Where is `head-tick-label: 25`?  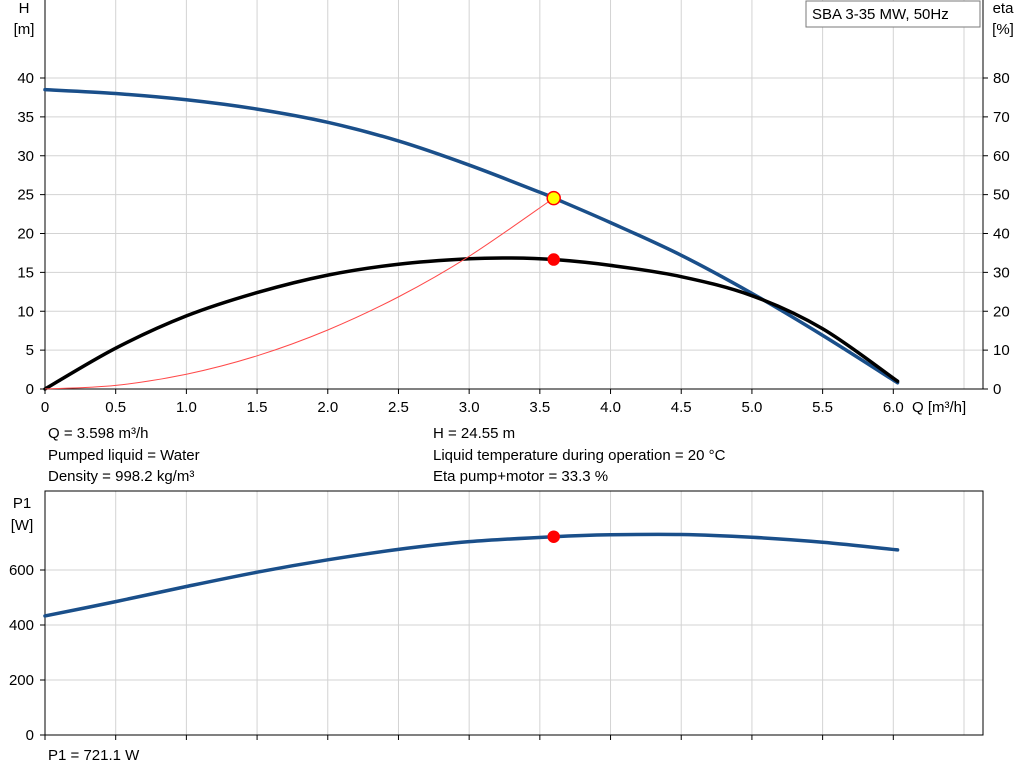
head-tick-label: 25 is located at coordinates (25, 195).